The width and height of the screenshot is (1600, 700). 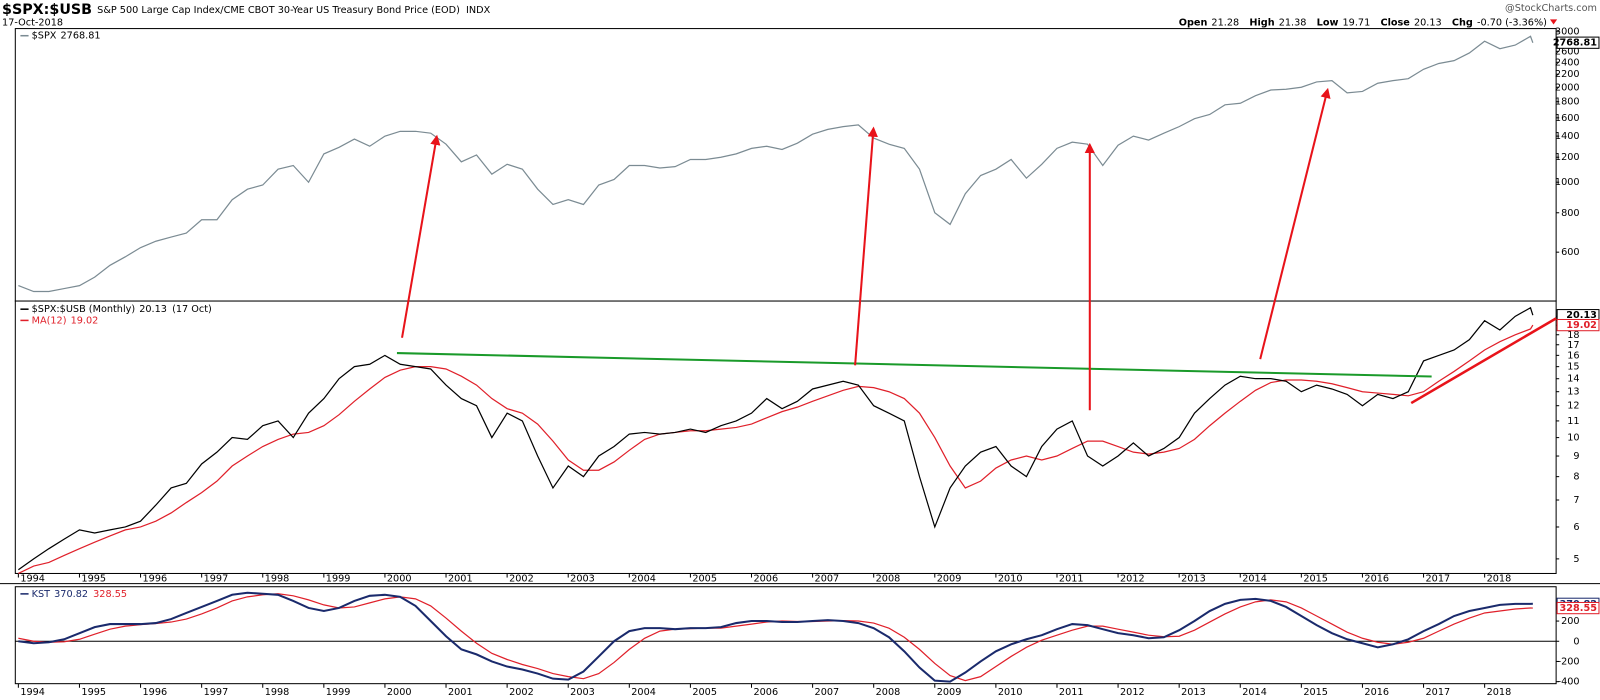 I want to click on legend-value: 19.02, so click(x=85, y=320).